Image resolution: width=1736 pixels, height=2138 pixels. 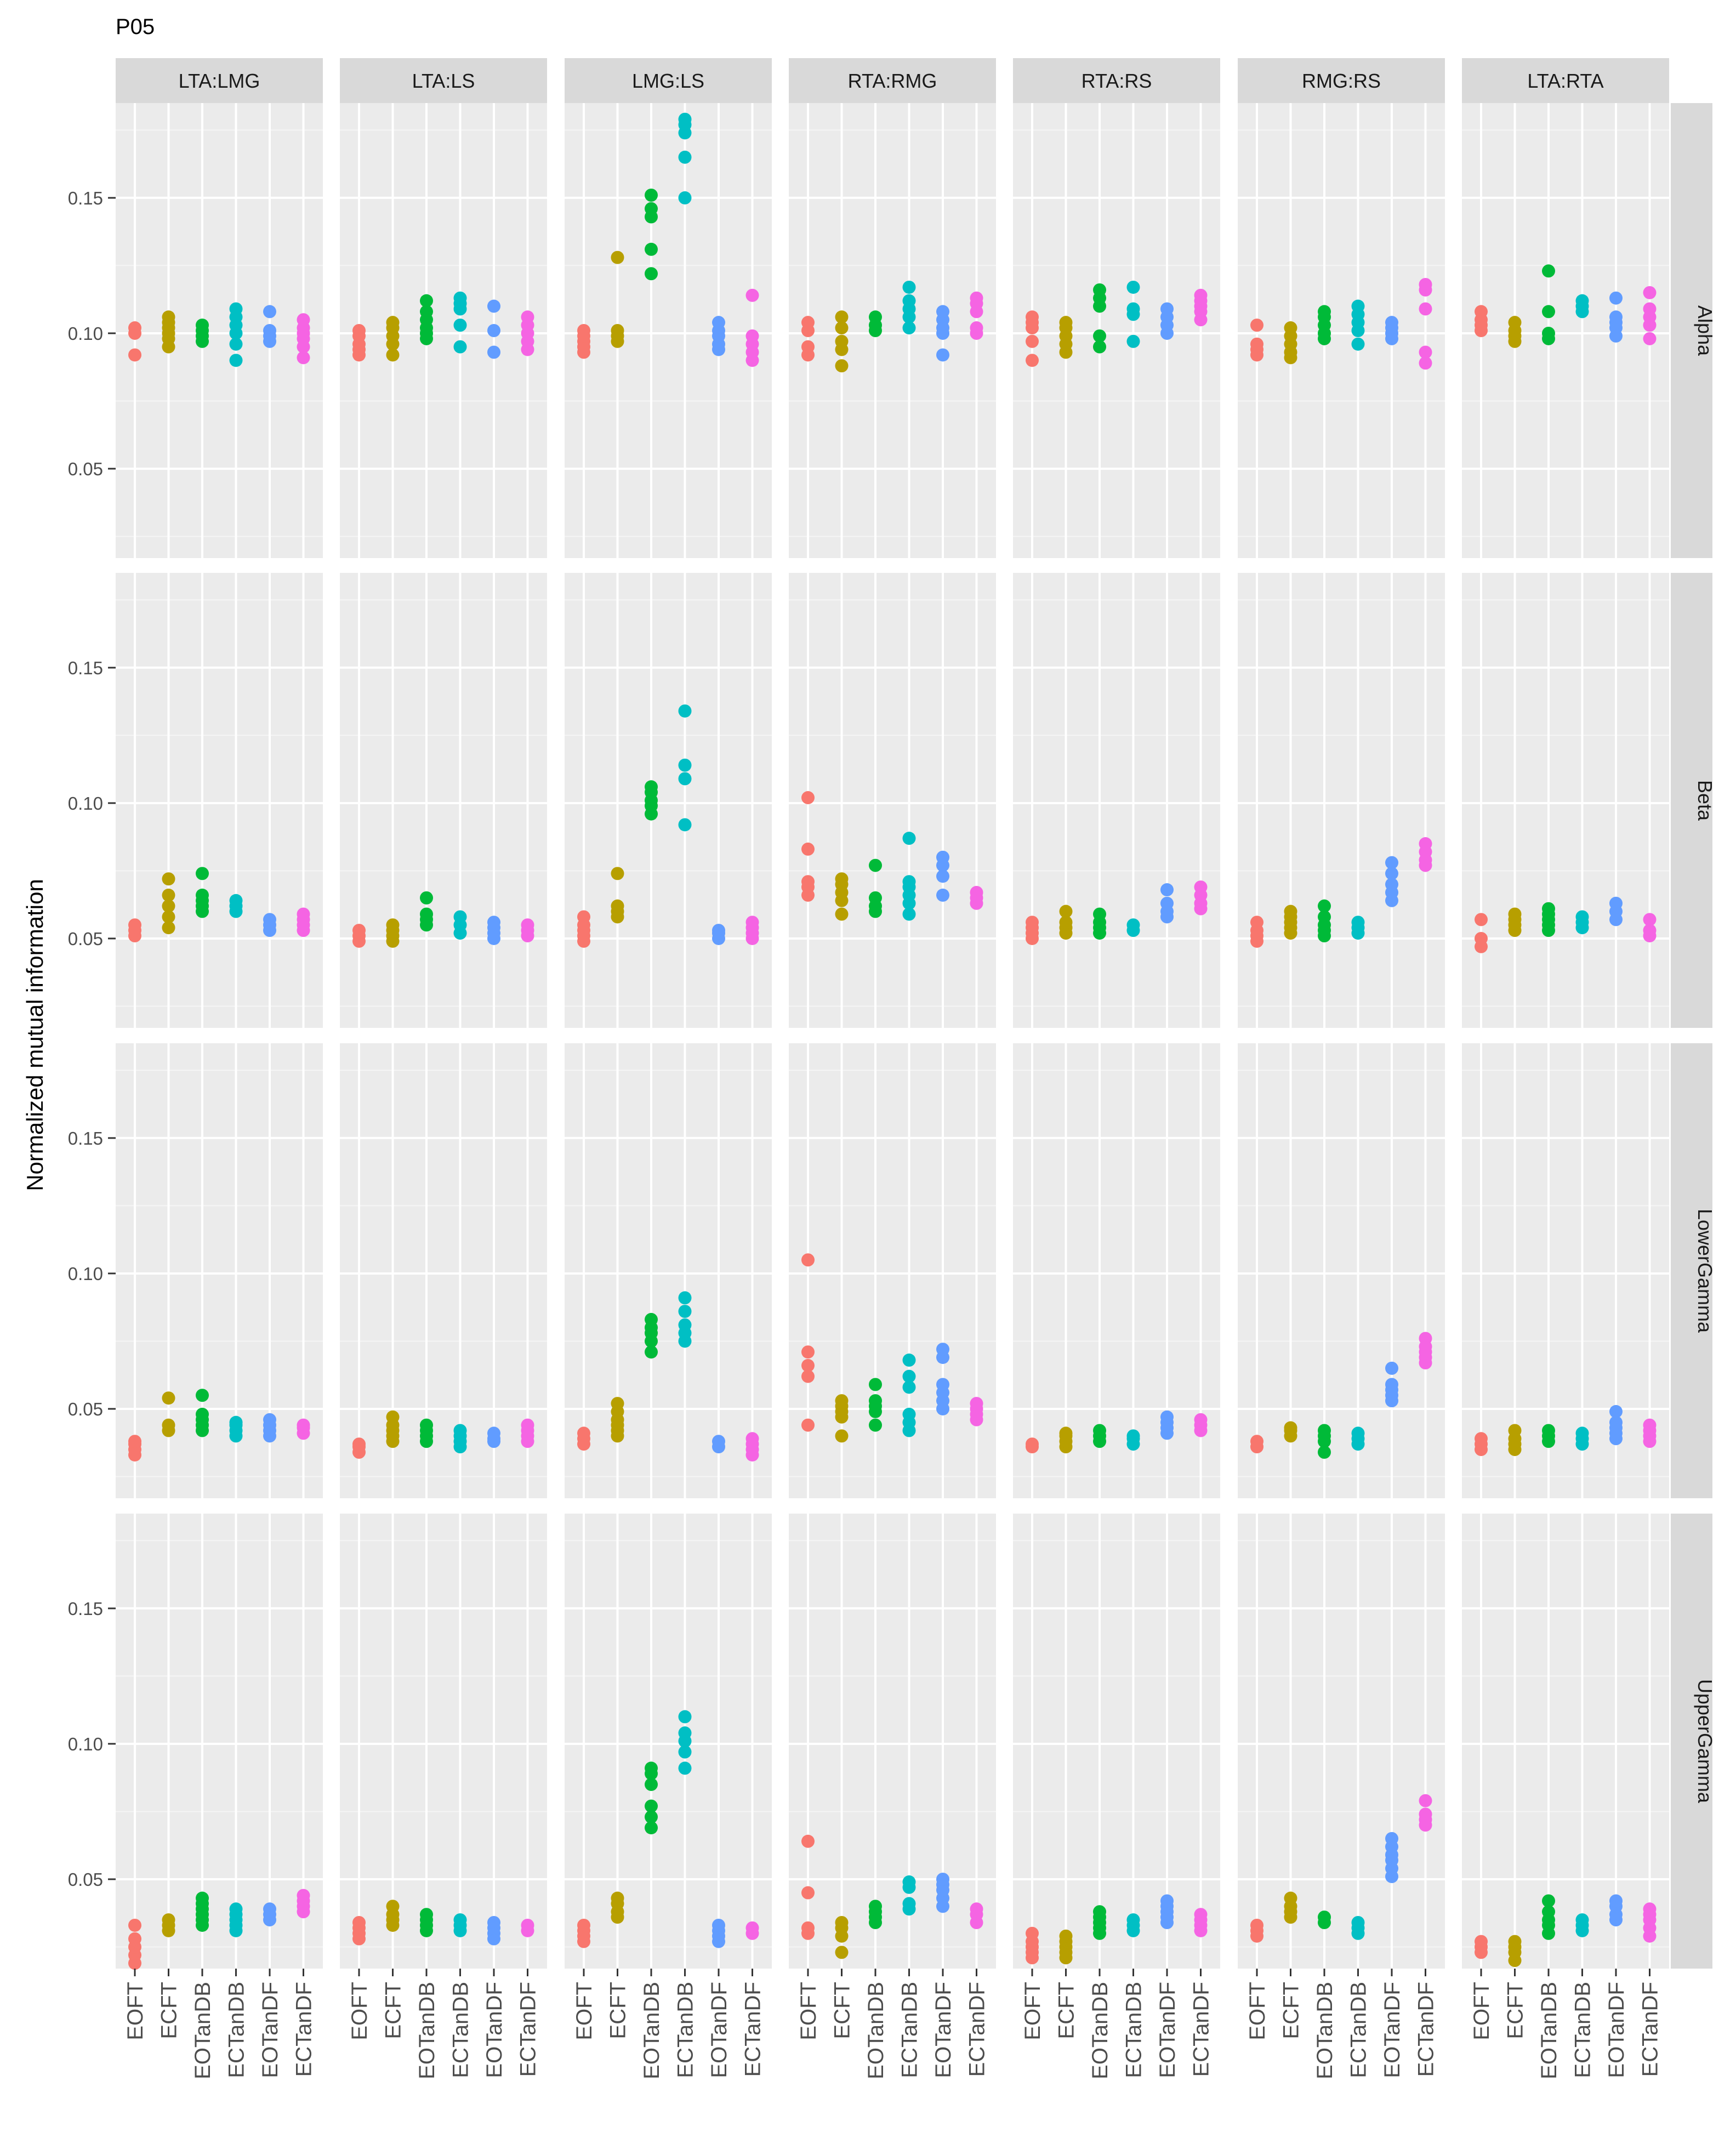 I want to click on x-tick-label: ECTanDB, so click(x=237, y=2030).